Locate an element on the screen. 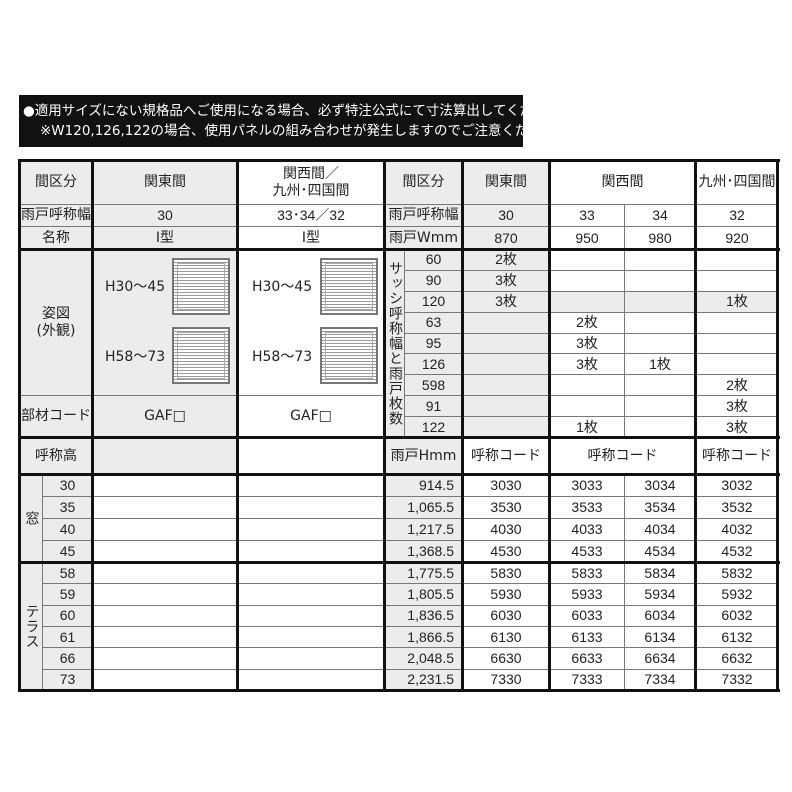 The width and height of the screenshot is (792, 792). cell-text: 7333 is located at coordinates (587, 679).